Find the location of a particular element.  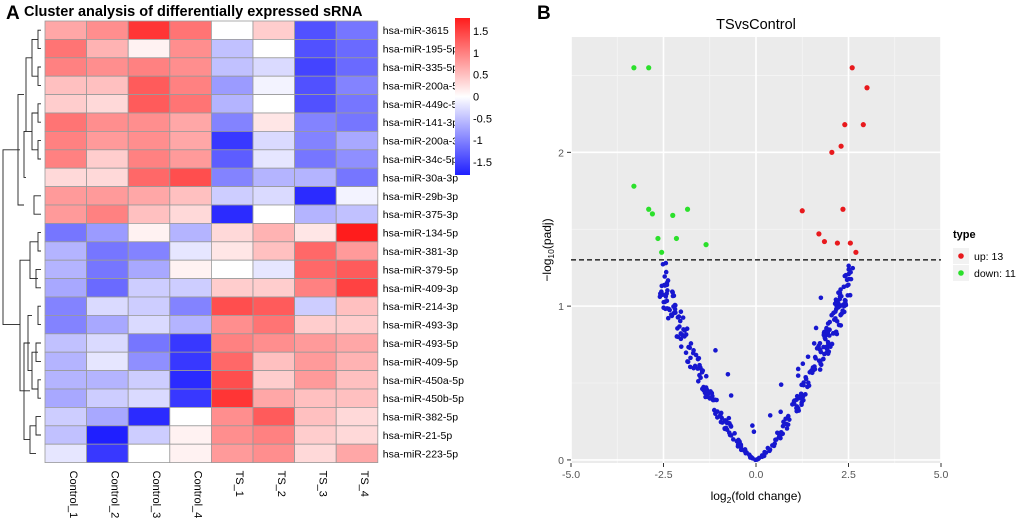

row-label: hsa-miR-141-3p is located at coordinates (420, 123).